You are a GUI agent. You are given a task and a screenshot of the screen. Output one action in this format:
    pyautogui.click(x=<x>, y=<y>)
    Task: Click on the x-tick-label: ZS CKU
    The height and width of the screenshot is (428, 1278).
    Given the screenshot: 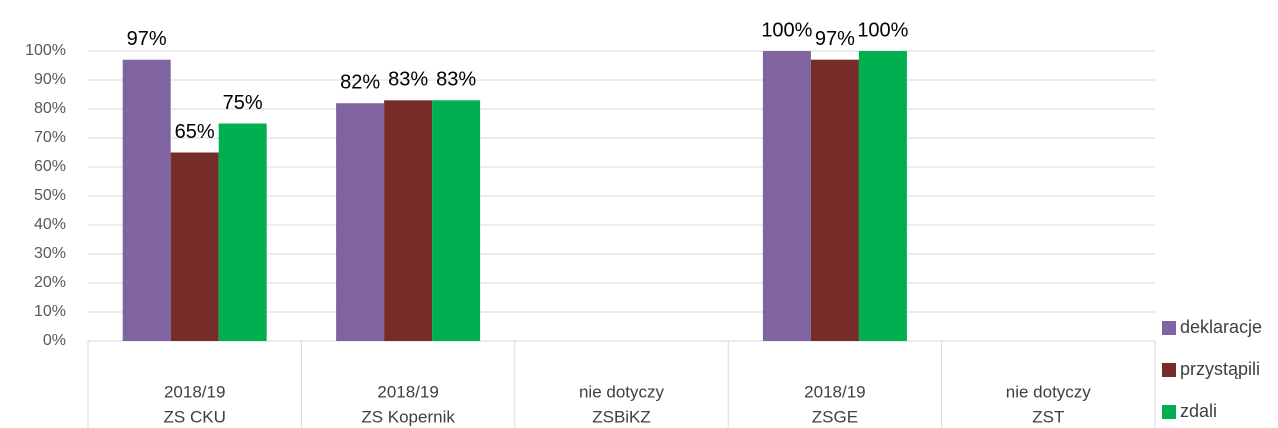 What is the action you would take?
    pyautogui.click(x=195, y=416)
    